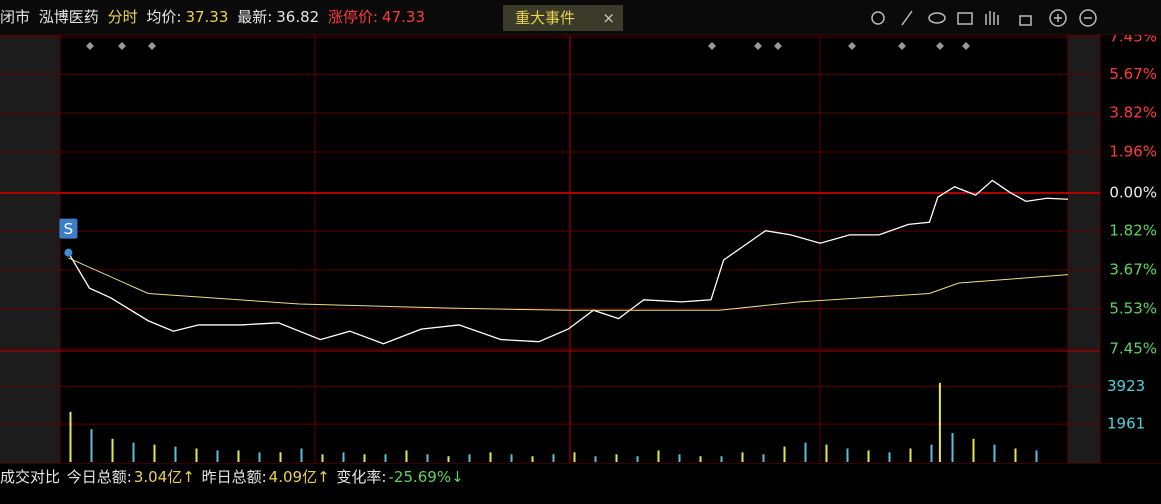 Image resolution: width=1161 pixels, height=504 pixels. I want to click on post-market-area, so click(1084, 249).